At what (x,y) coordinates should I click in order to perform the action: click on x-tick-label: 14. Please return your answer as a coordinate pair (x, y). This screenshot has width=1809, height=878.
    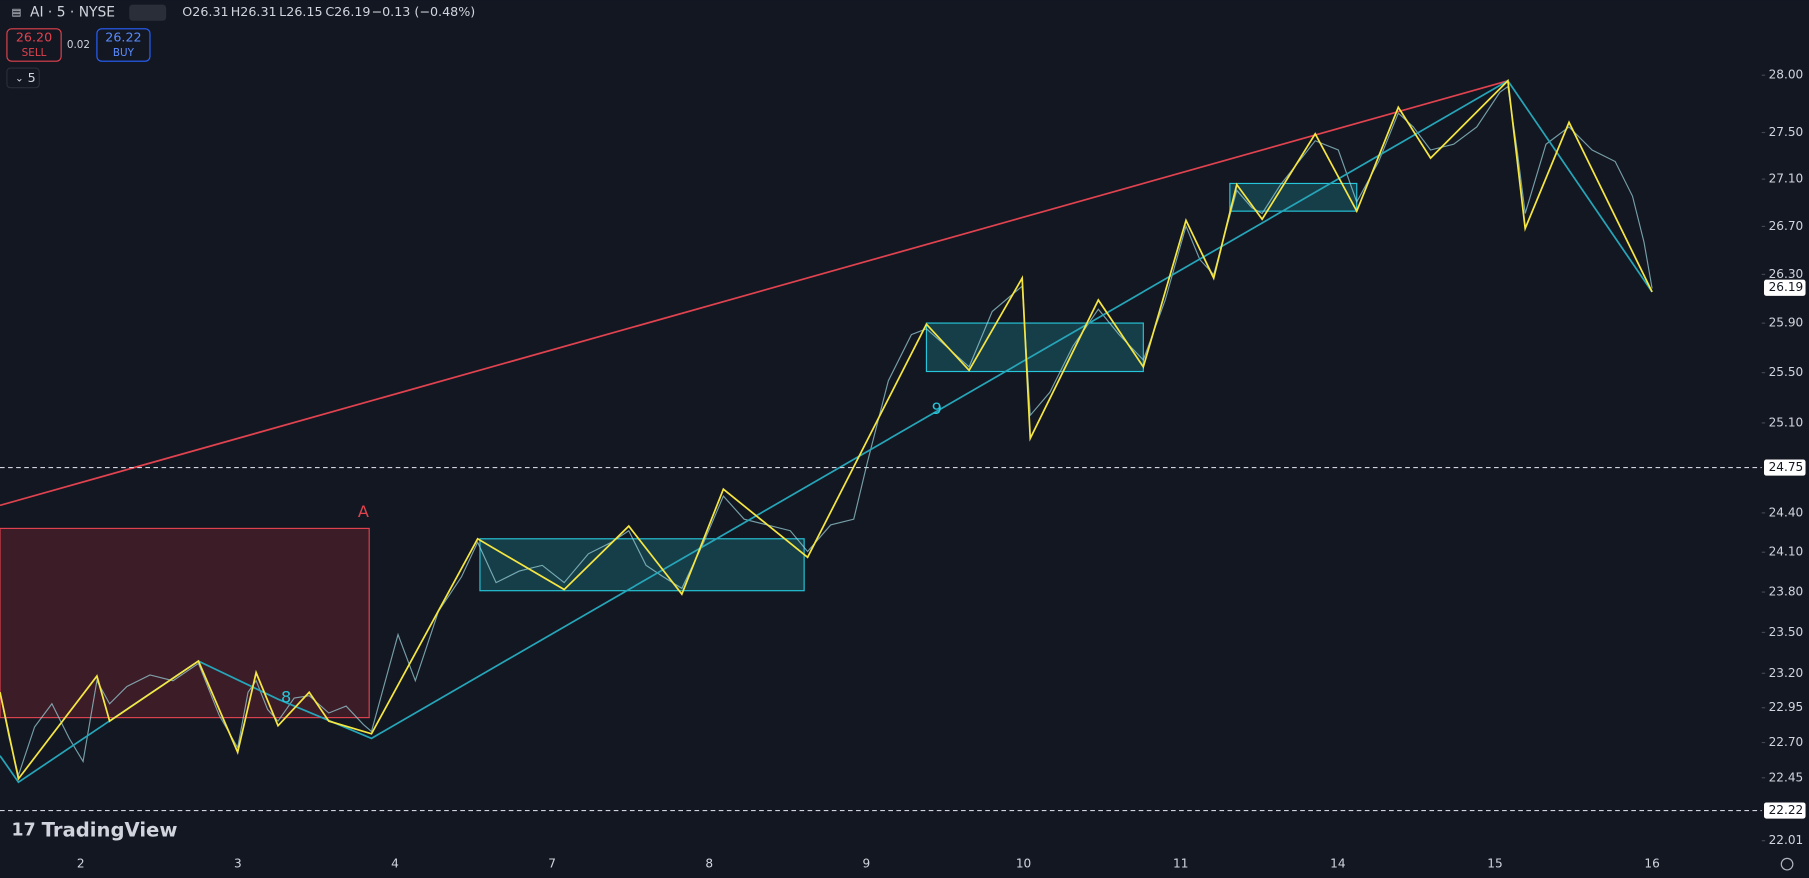
    Looking at the image, I should click on (1338, 864).